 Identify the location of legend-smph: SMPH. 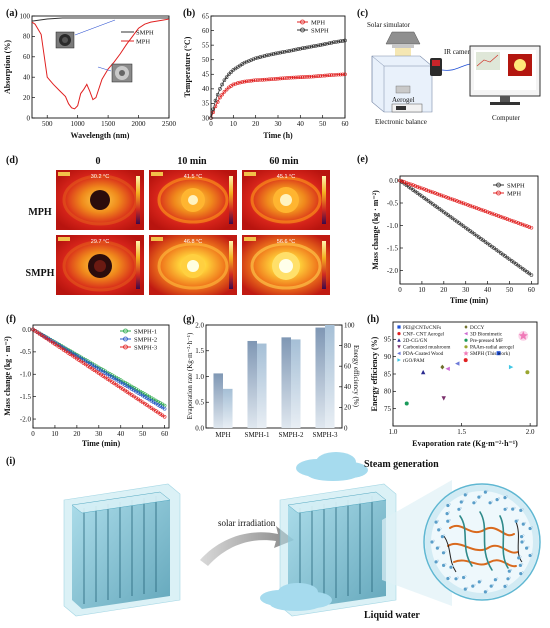
(145, 33).